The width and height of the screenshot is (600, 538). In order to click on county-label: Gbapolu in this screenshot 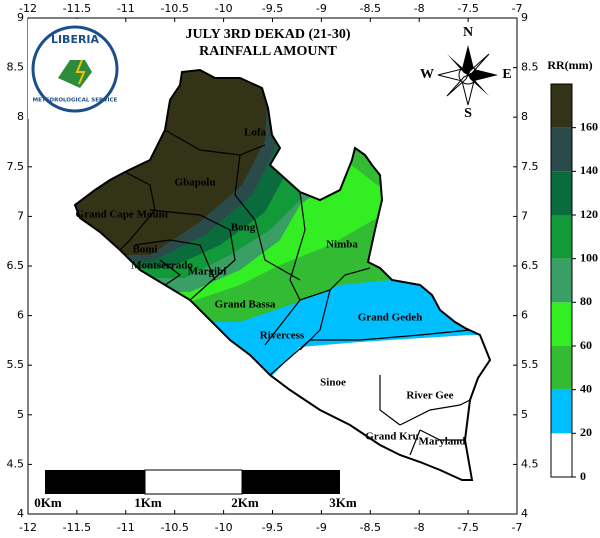, I will do `click(195, 183)`.